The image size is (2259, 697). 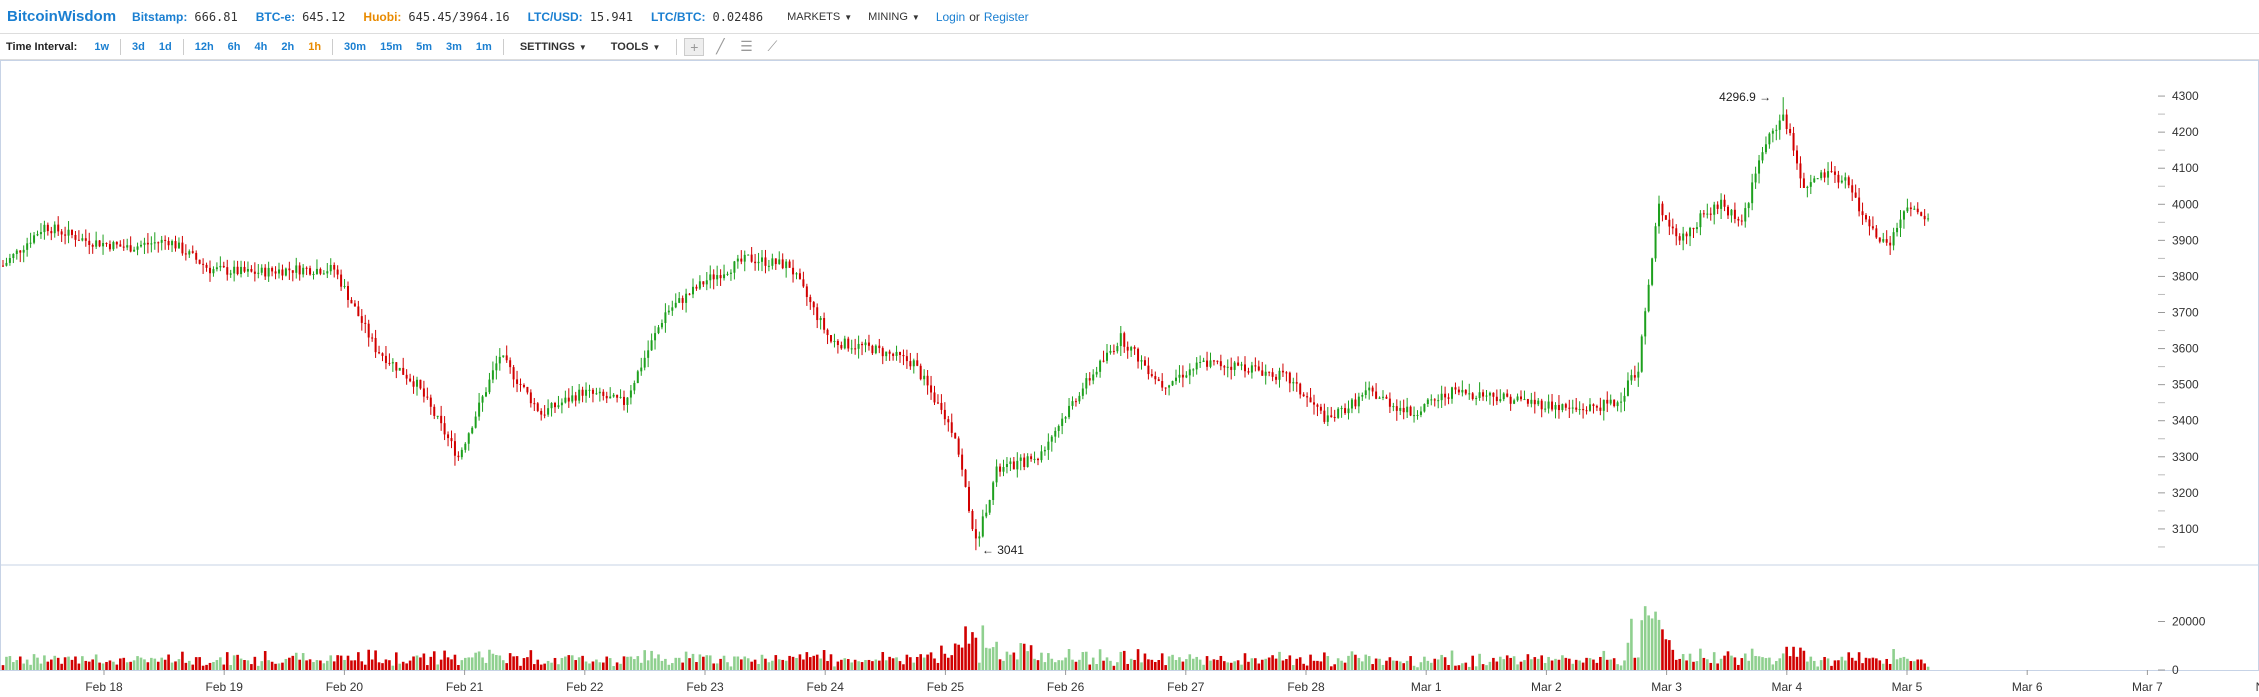 I want to click on login-link: Login, so click(x=950, y=16).